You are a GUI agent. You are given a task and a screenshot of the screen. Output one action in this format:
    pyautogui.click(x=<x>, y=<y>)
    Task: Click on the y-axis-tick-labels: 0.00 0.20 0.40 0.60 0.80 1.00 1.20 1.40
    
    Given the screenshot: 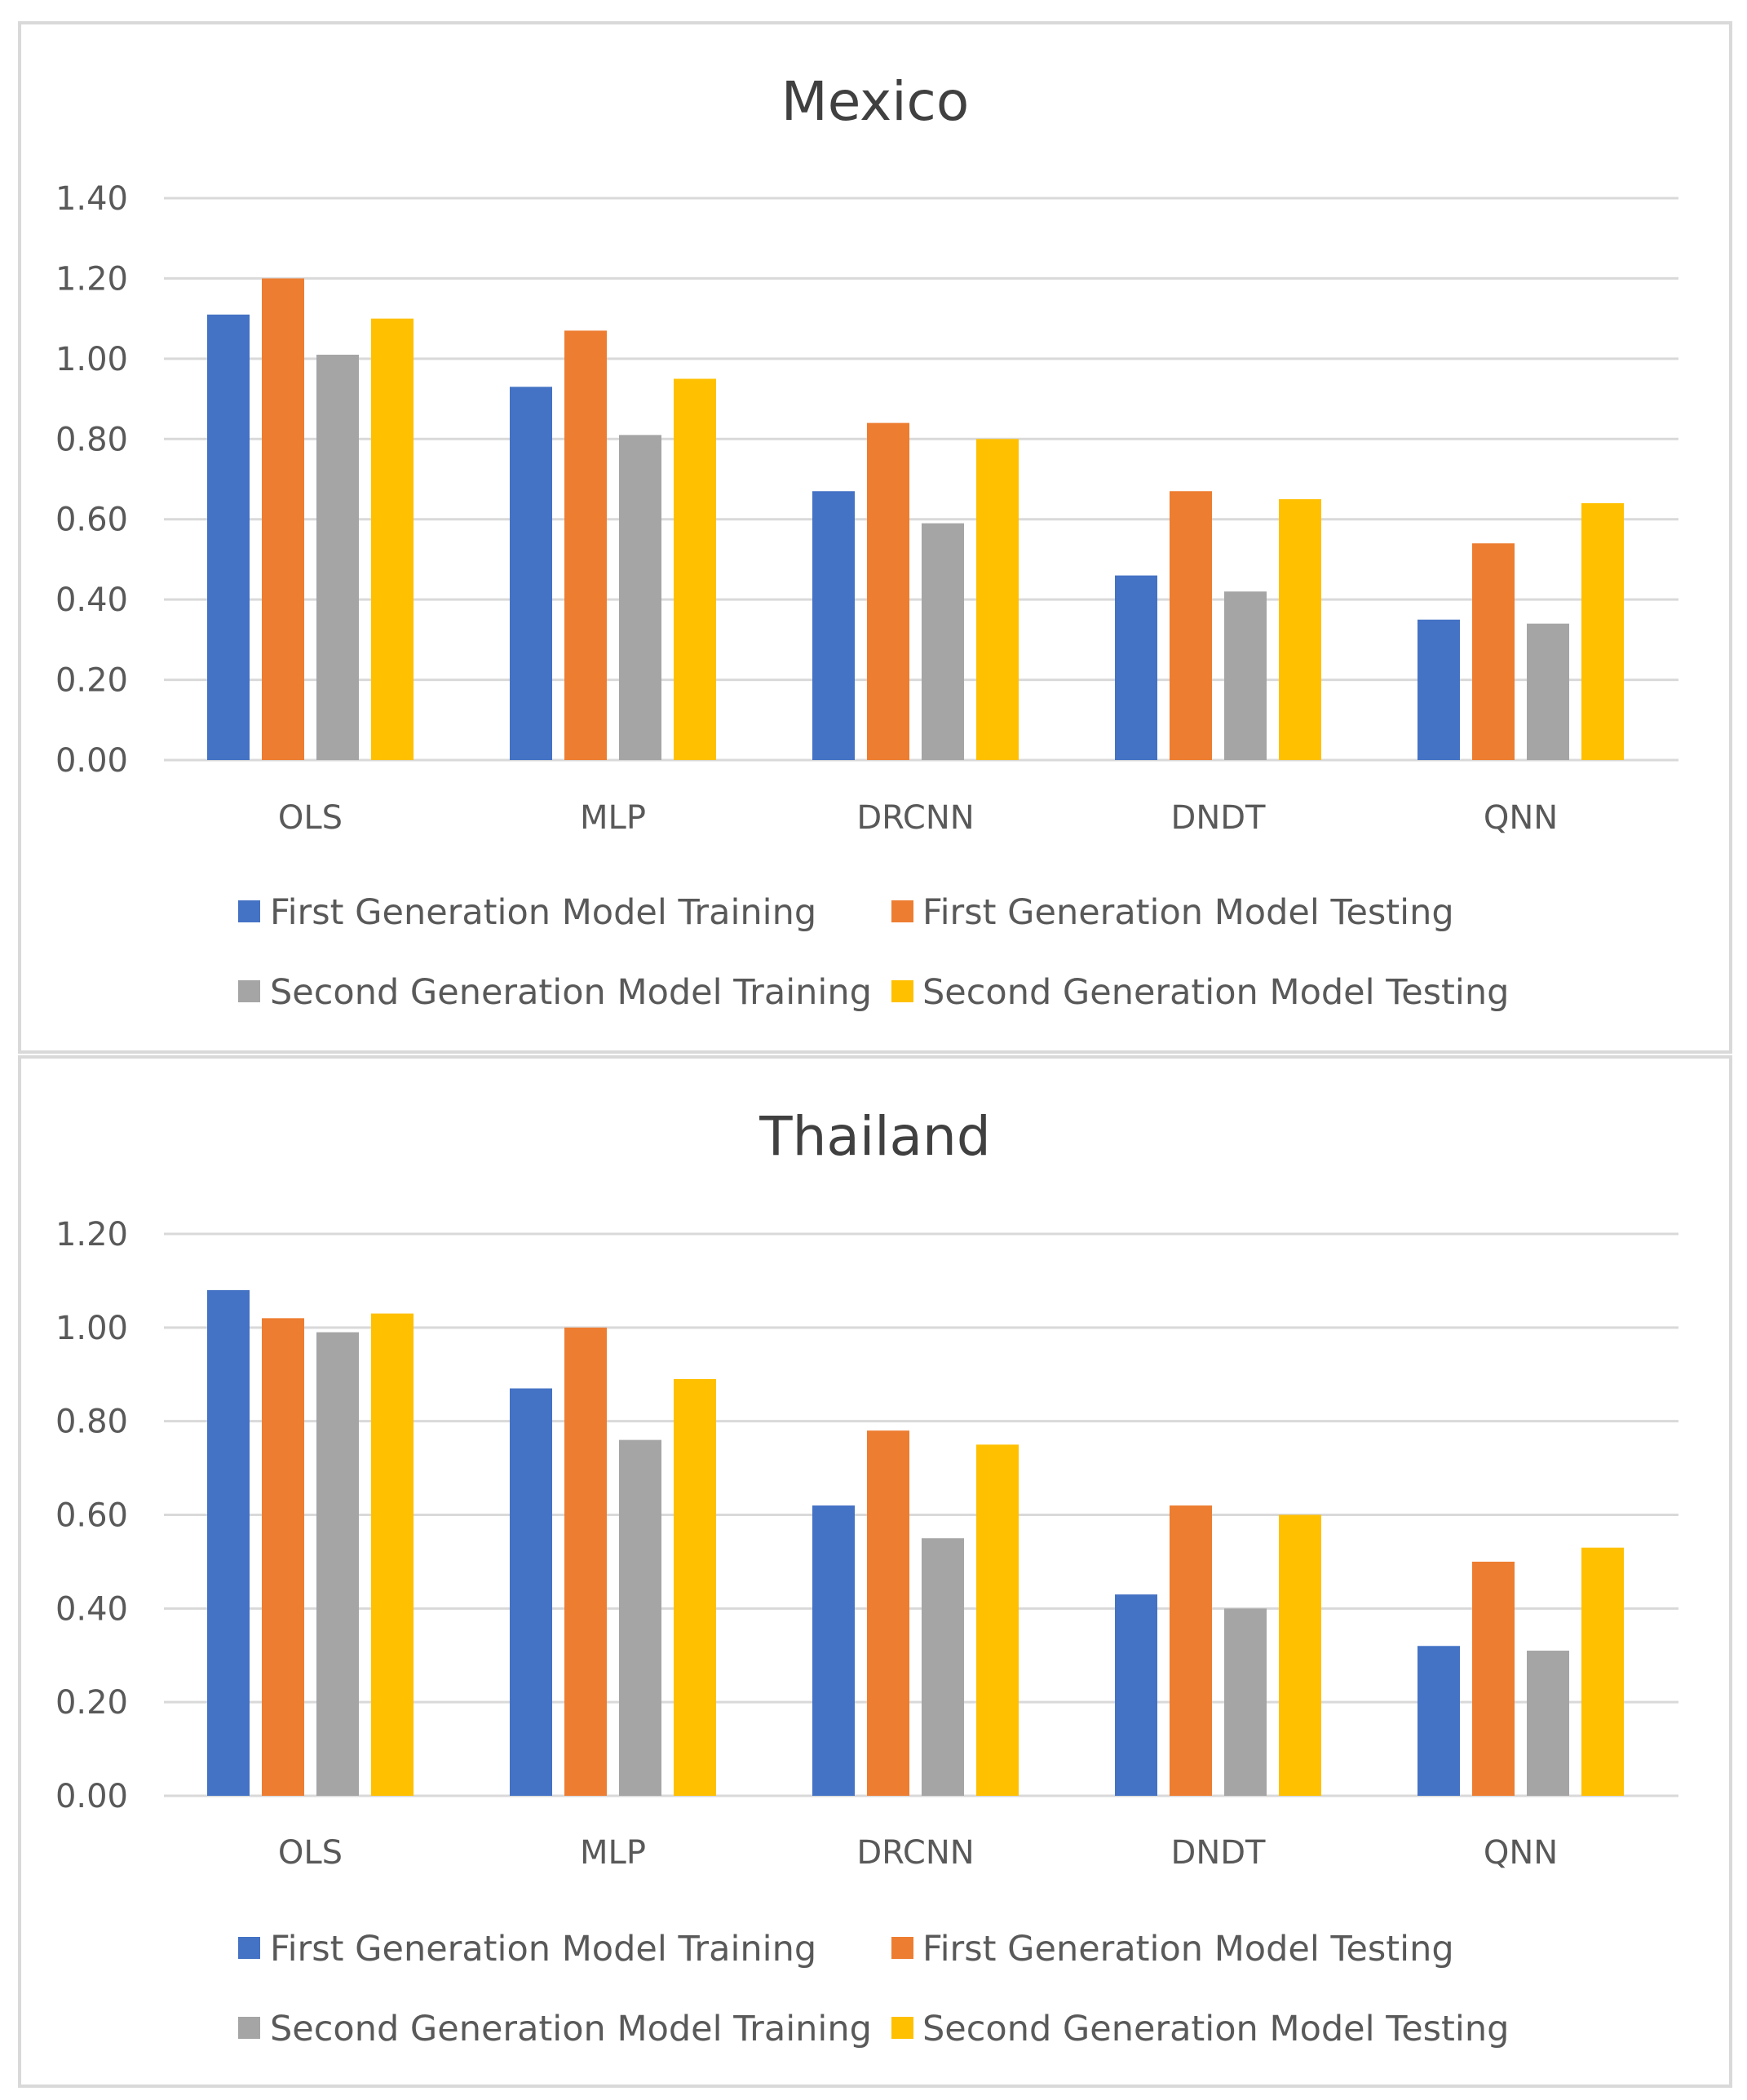 What is the action you would take?
    pyautogui.click(x=91, y=480)
    